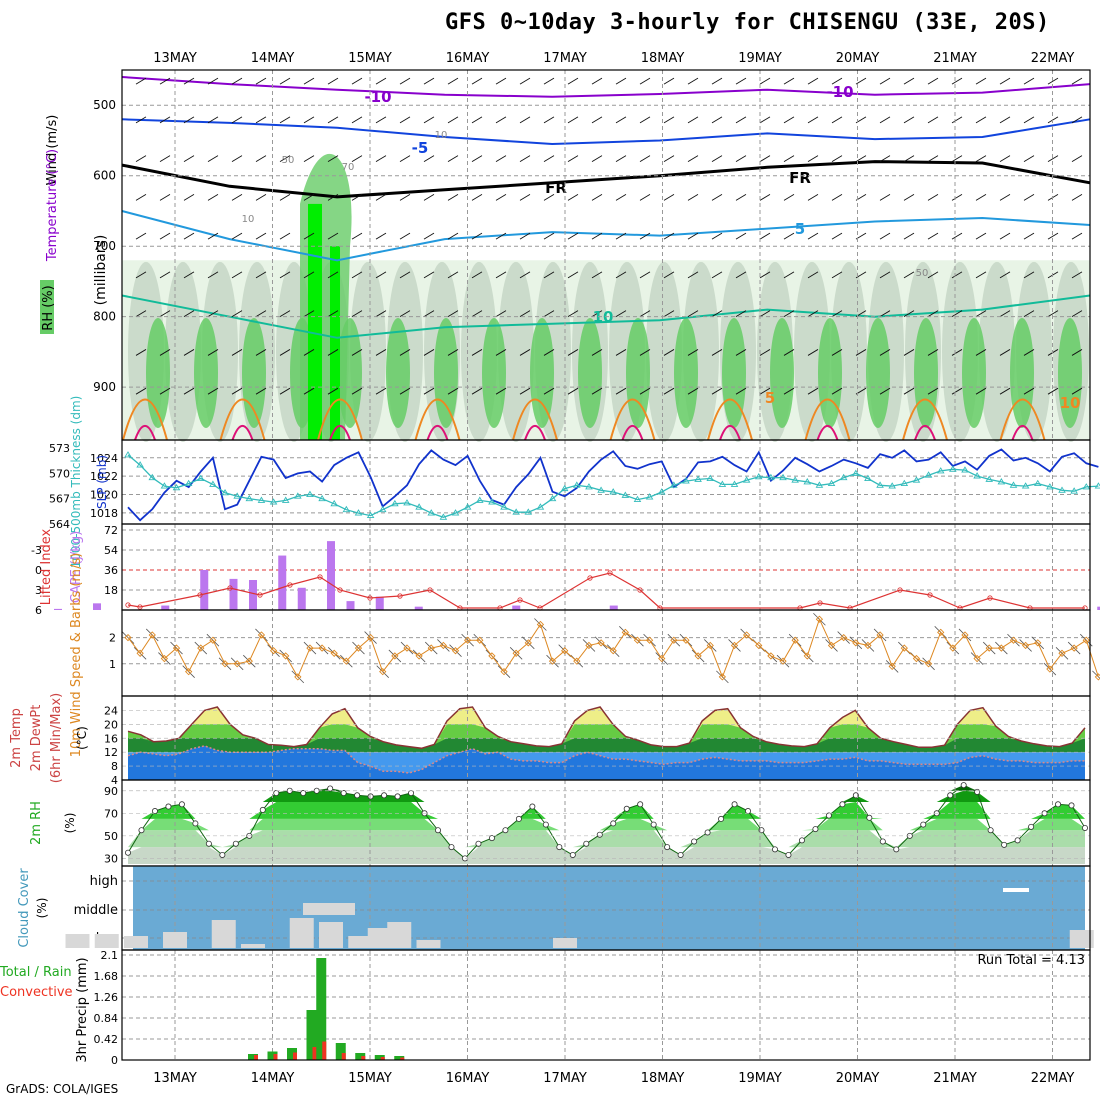 This screenshot has height=1100, width=1100. What do you see at coordinates (565, 943) in the screenshot?
I see `cloud-low-bar` at bounding box center [565, 943].